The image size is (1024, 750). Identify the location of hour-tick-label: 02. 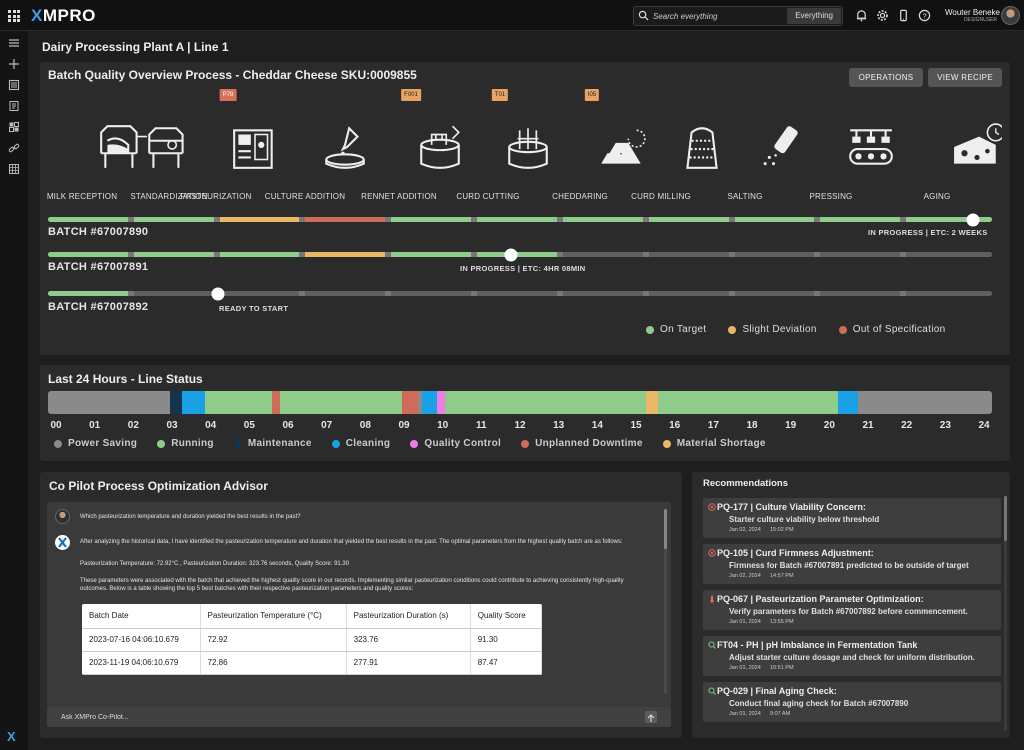
(133, 425).